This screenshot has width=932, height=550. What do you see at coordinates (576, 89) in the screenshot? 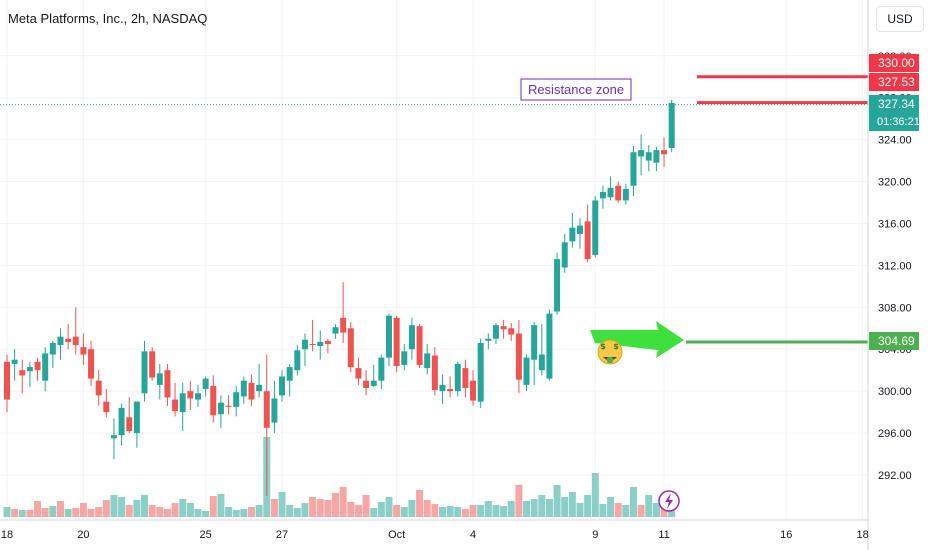
I see `annotation-label: Resistance zone` at bounding box center [576, 89].